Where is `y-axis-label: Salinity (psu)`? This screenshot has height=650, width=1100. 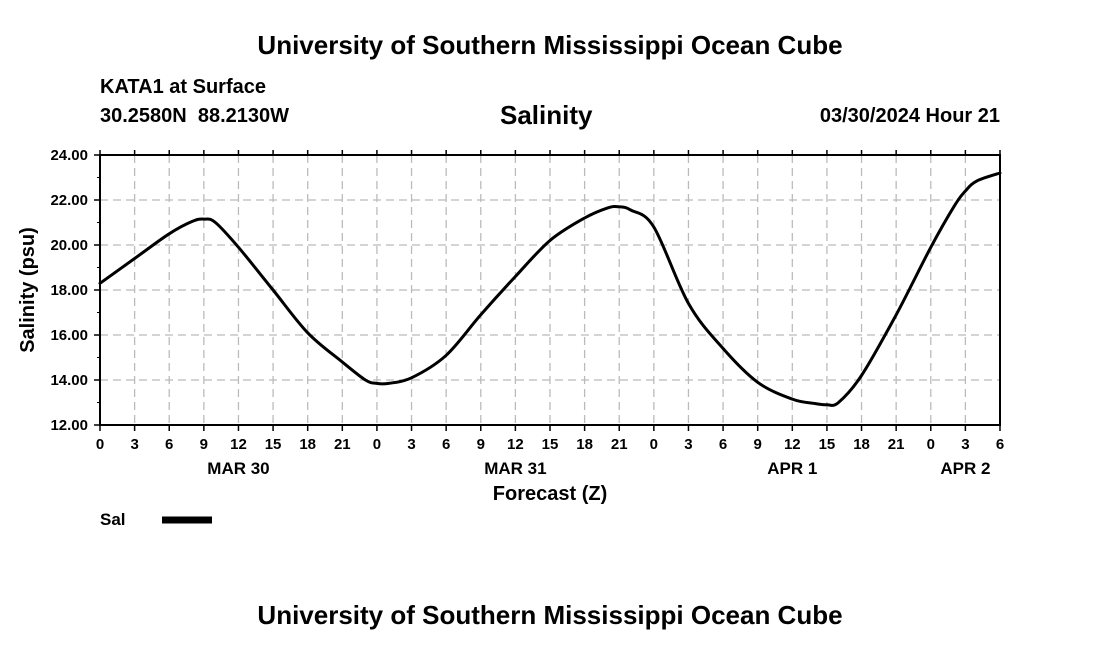 y-axis-label: Salinity (psu) is located at coordinates (28, 290).